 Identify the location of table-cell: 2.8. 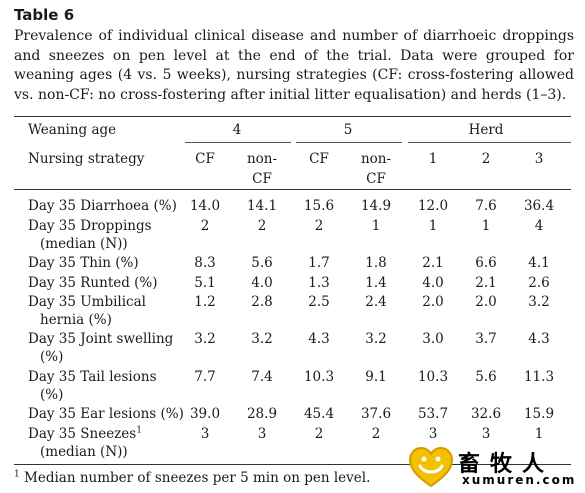
(262, 302).